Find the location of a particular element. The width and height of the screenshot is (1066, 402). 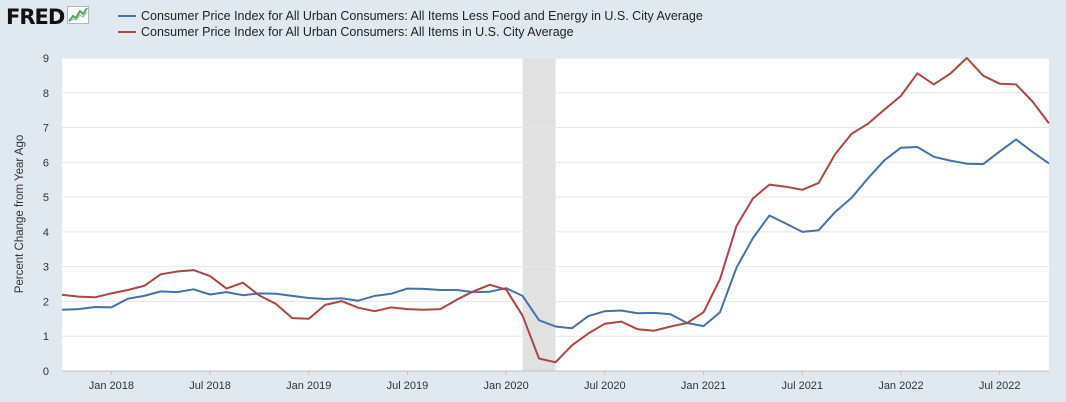

fred-logo: FRED is located at coordinates (48, 17).